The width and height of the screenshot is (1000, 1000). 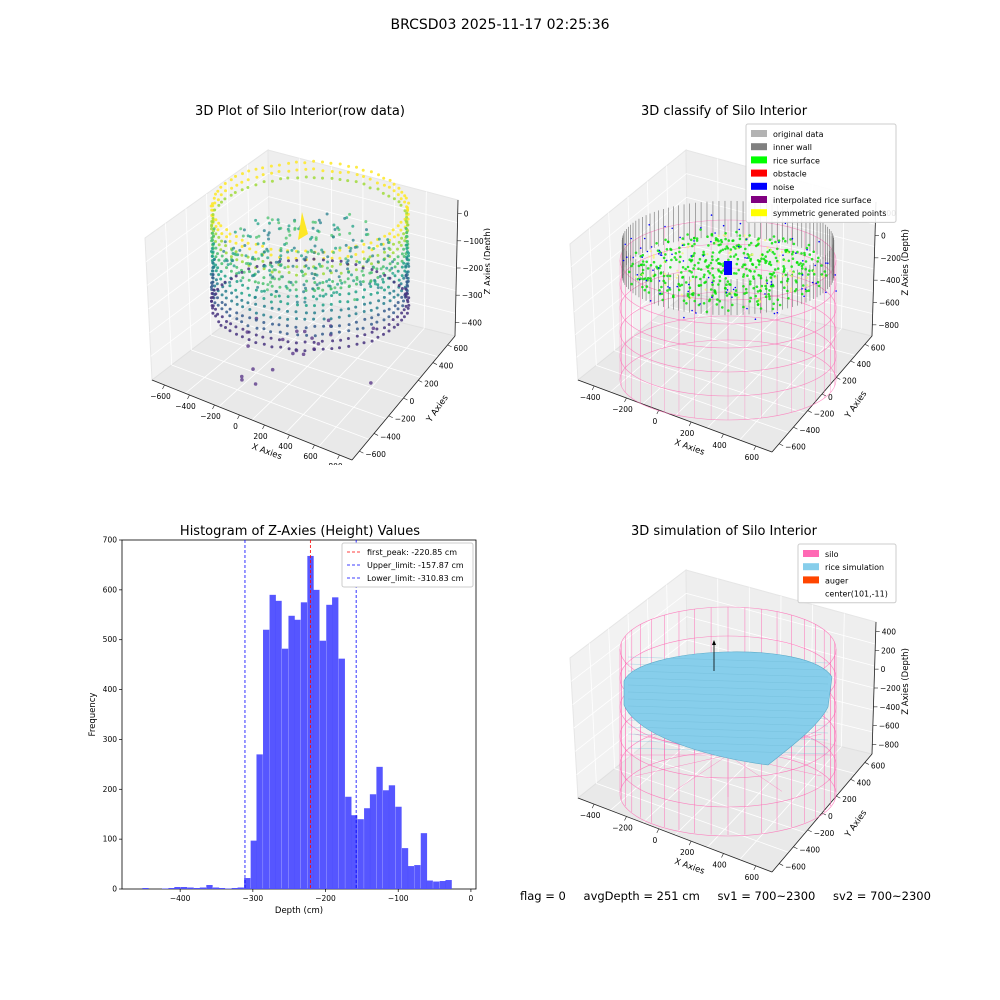 I want to click on z-tick-label: −600, so click(x=889, y=726).